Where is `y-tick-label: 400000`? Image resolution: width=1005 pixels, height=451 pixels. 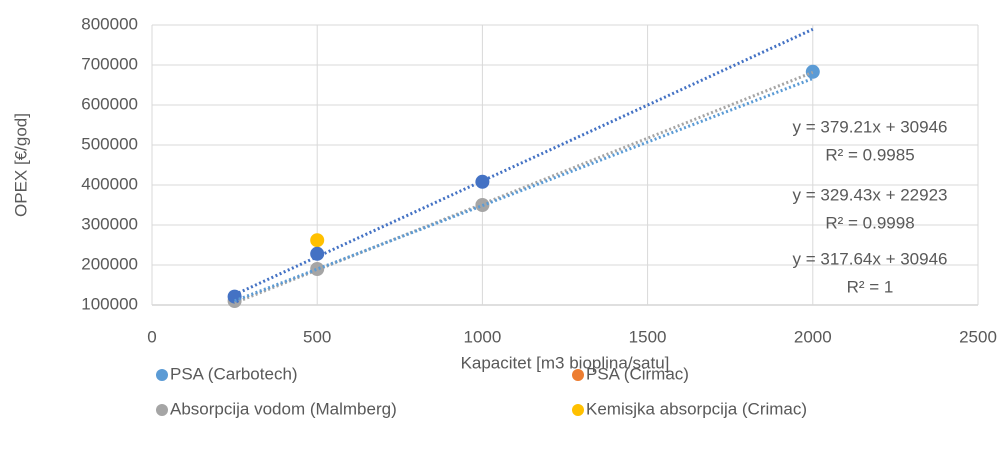
y-tick-label: 400000 is located at coordinates (109, 183).